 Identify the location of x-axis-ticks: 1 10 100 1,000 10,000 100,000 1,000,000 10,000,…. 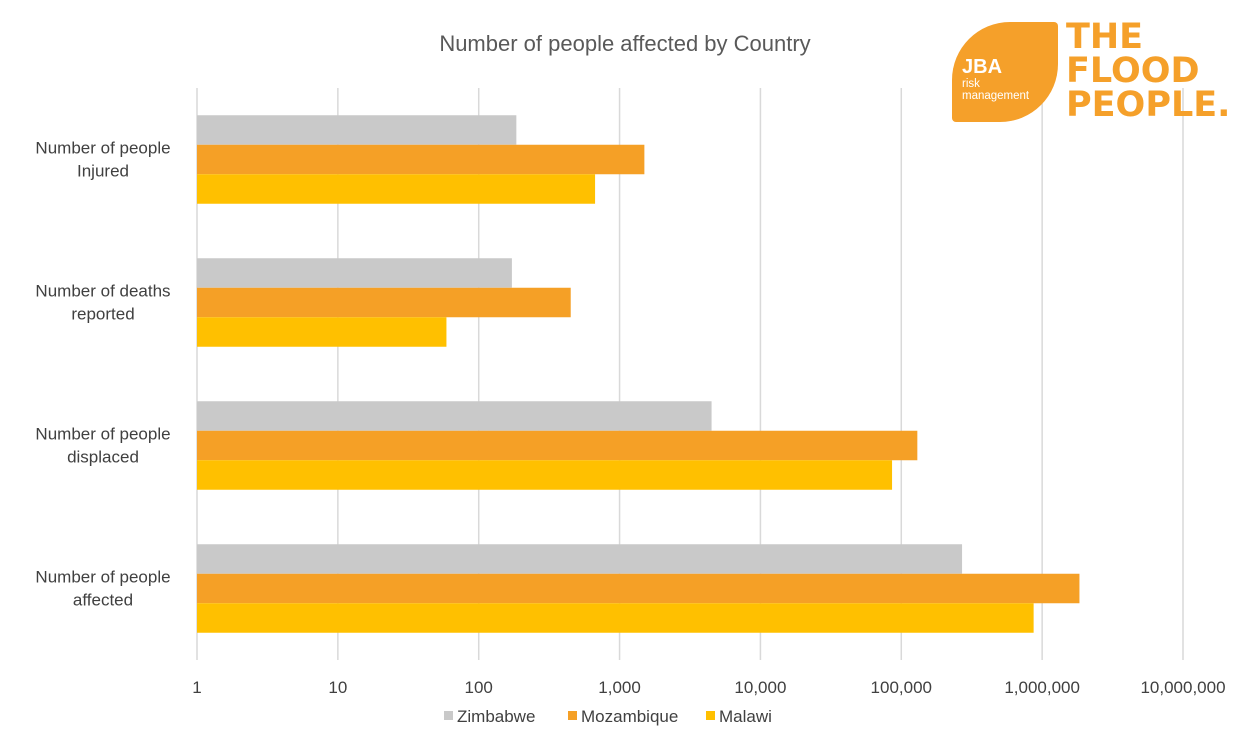
(708, 687).